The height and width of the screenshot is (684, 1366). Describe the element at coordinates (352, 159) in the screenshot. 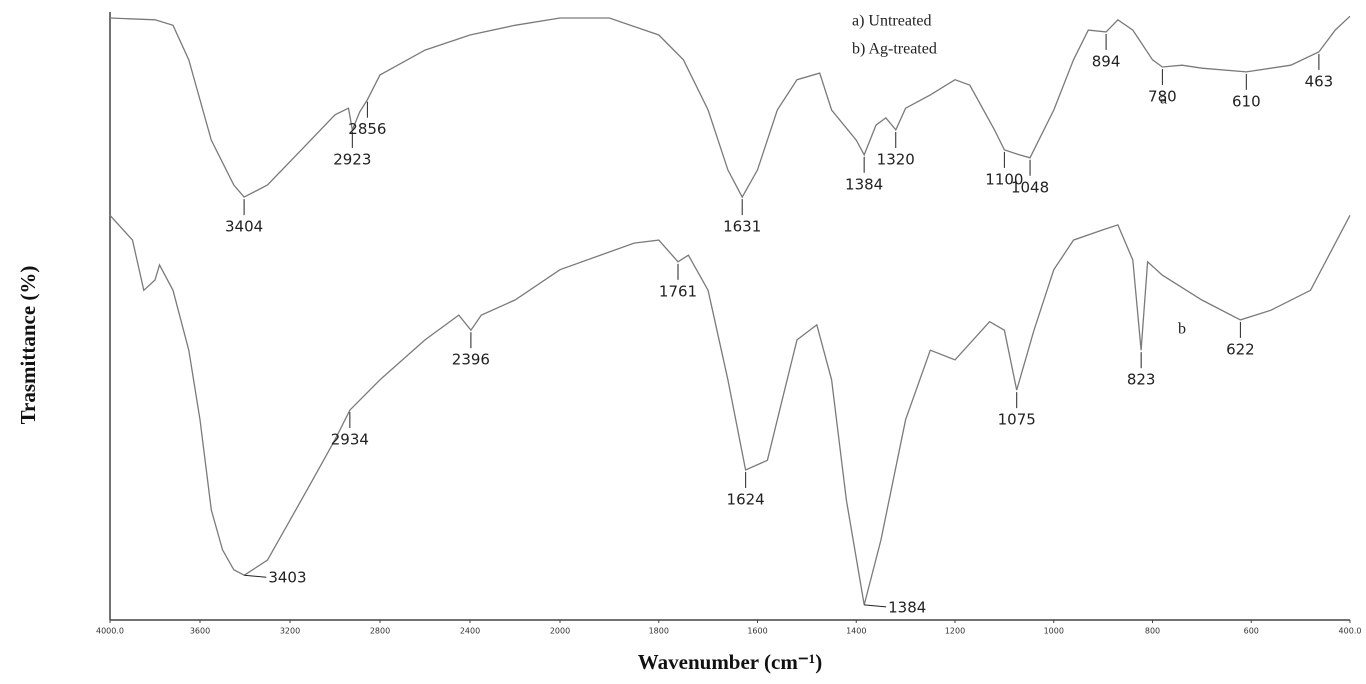

I see `peak-label: 2923` at that location.